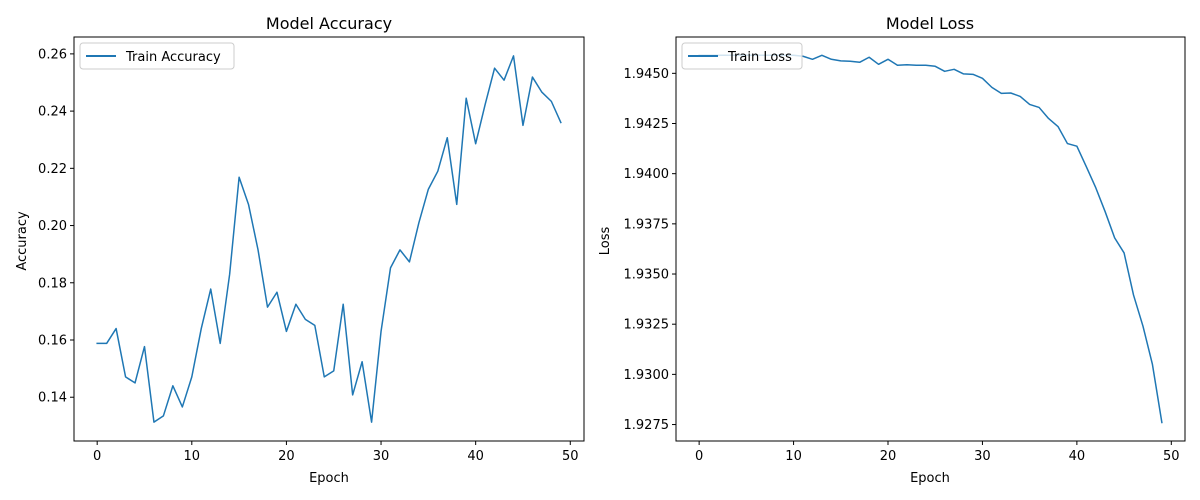 Image resolution: width=1200 pixels, height=500 pixels. I want to click on accuracy-y-tick-label: 0.20, so click(52, 226).